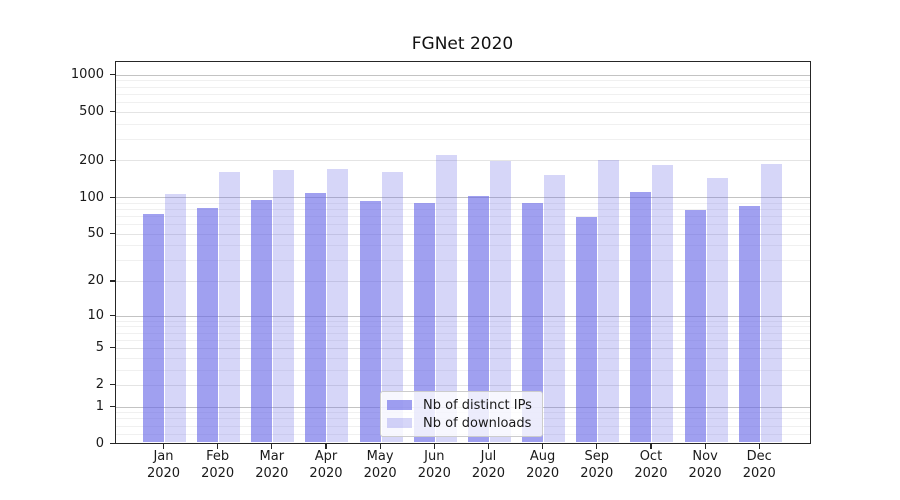 The height and width of the screenshot is (500, 900). What do you see at coordinates (488, 456) in the screenshot?
I see `x-tick-month: Jul` at bounding box center [488, 456].